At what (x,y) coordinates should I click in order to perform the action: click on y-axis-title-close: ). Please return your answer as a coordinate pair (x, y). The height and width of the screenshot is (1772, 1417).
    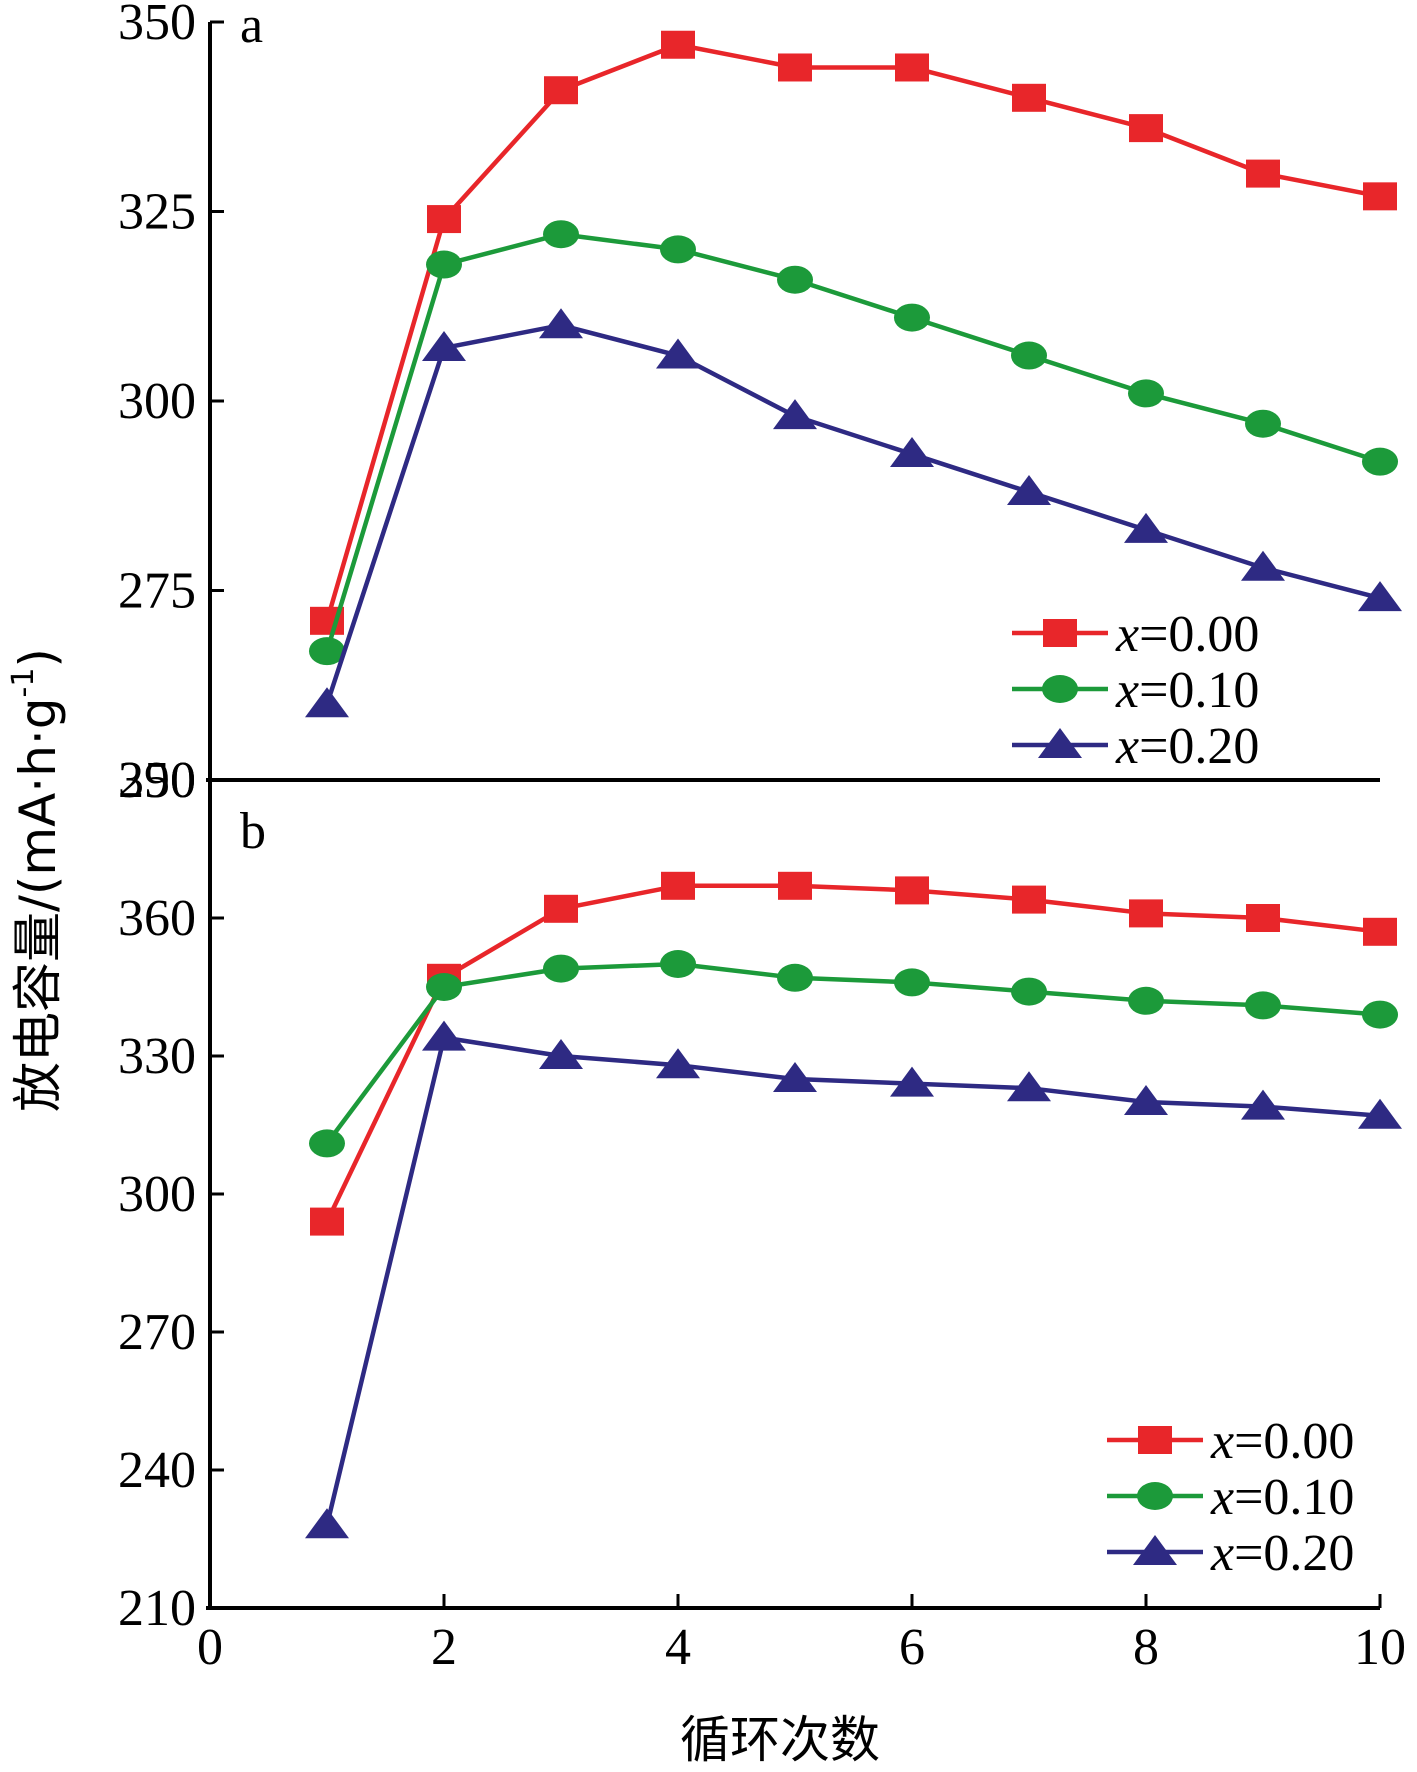
    Looking at the image, I should click on (38, 658).